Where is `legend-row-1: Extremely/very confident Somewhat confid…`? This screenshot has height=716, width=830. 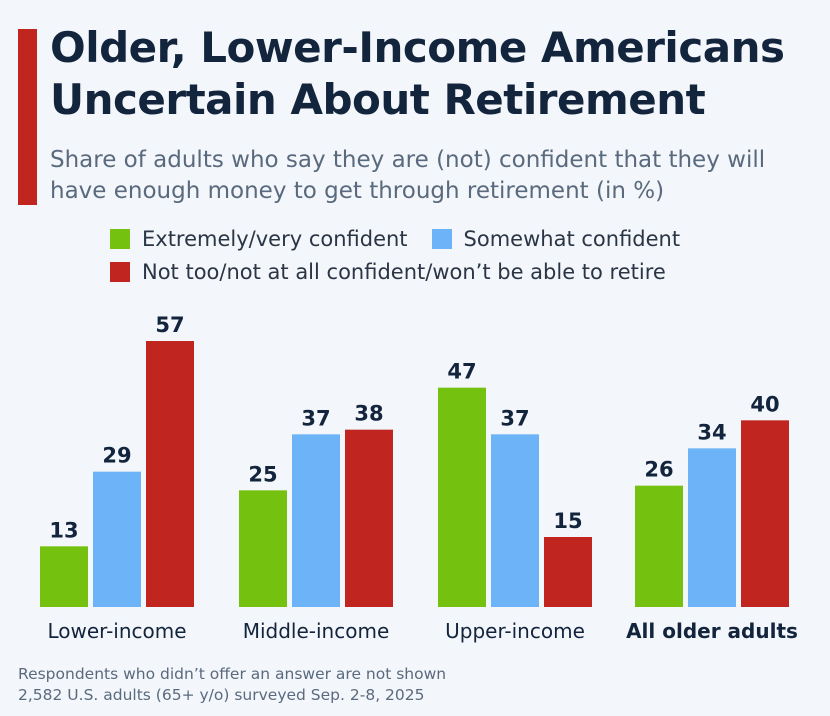
legend-row-1: Extremely/very confident Somewhat confid… is located at coordinates (407, 239).